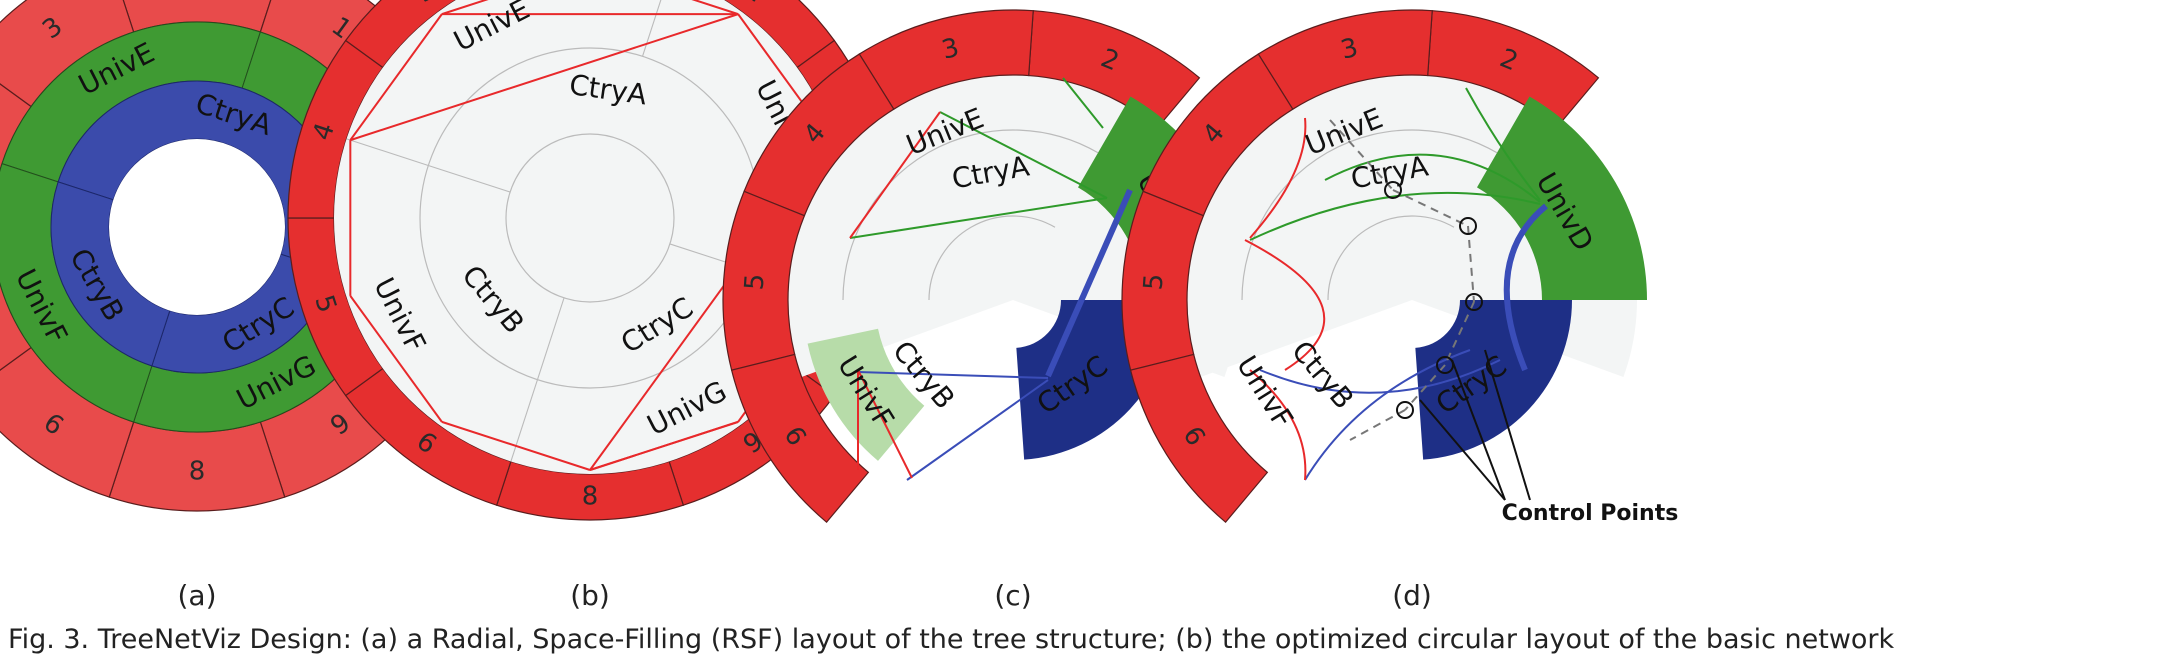  Describe the element at coordinates (197, 227) in the screenshot. I see `center-hole` at that location.